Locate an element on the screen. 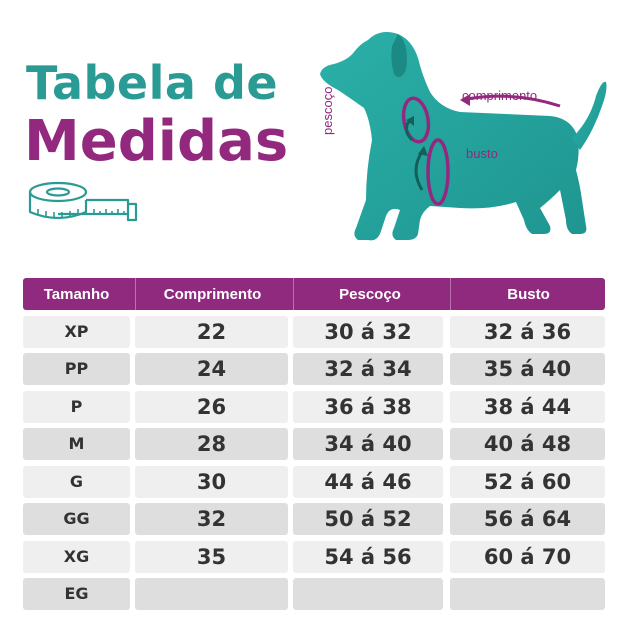  header-tamanho: Tamanho is located at coordinates (76, 294).